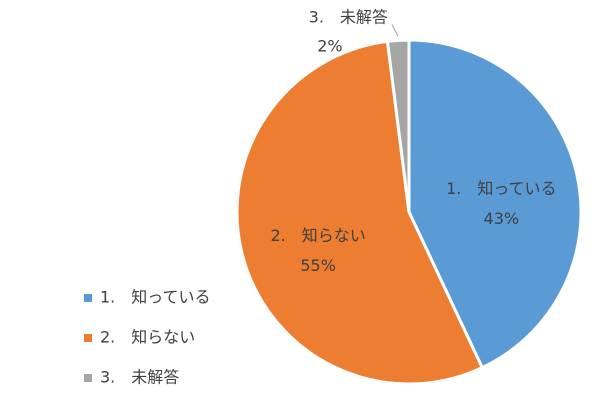 Image resolution: width=600 pixels, height=410 pixels. What do you see at coordinates (318, 265) in the screenshot?
I see `slice-value-label: 55%` at bounding box center [318, 265].